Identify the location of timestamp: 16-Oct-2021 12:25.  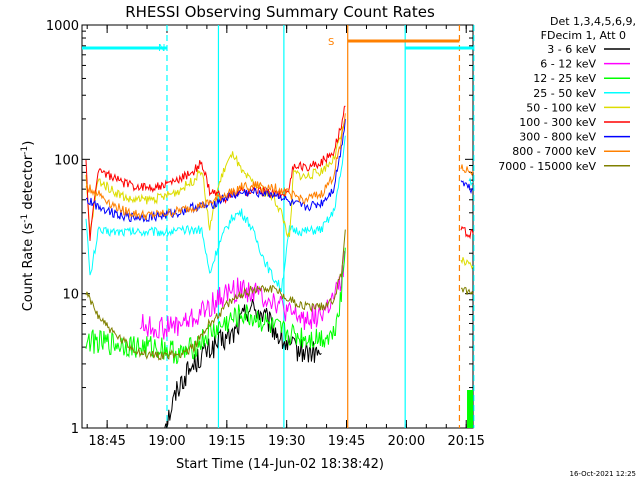
(603, 474).